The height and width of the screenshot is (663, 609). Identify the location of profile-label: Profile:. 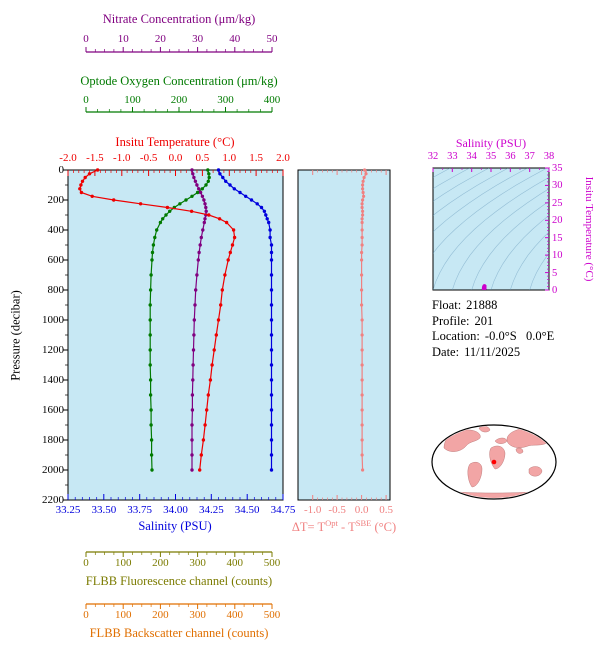
(451, 320).